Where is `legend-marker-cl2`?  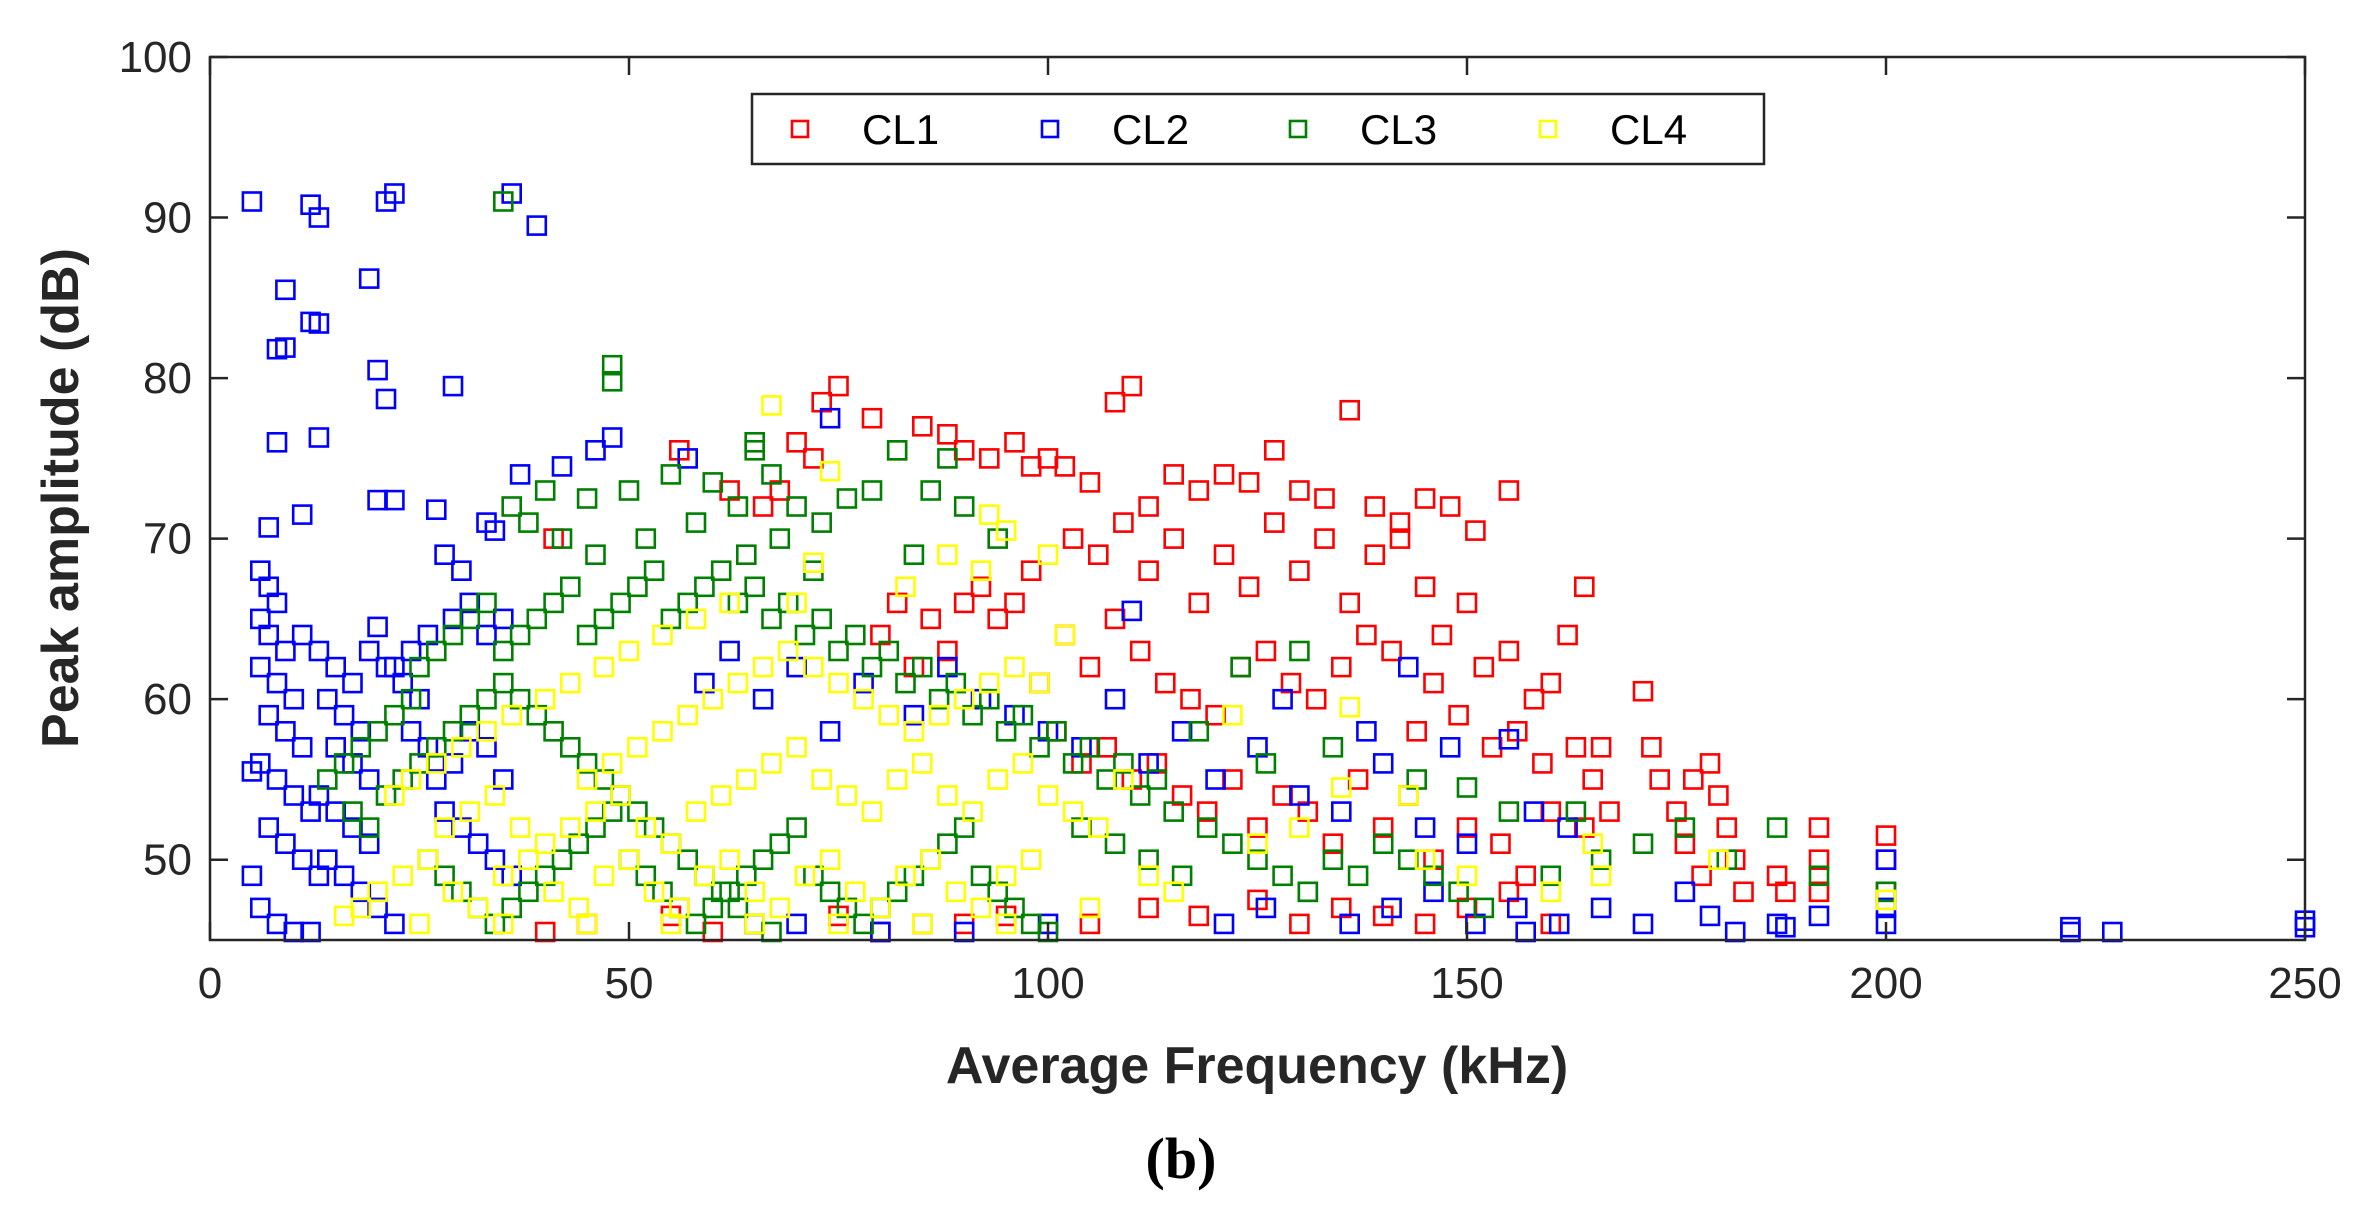 legend-marker-cl2 is located at coordinates (1050, 129).